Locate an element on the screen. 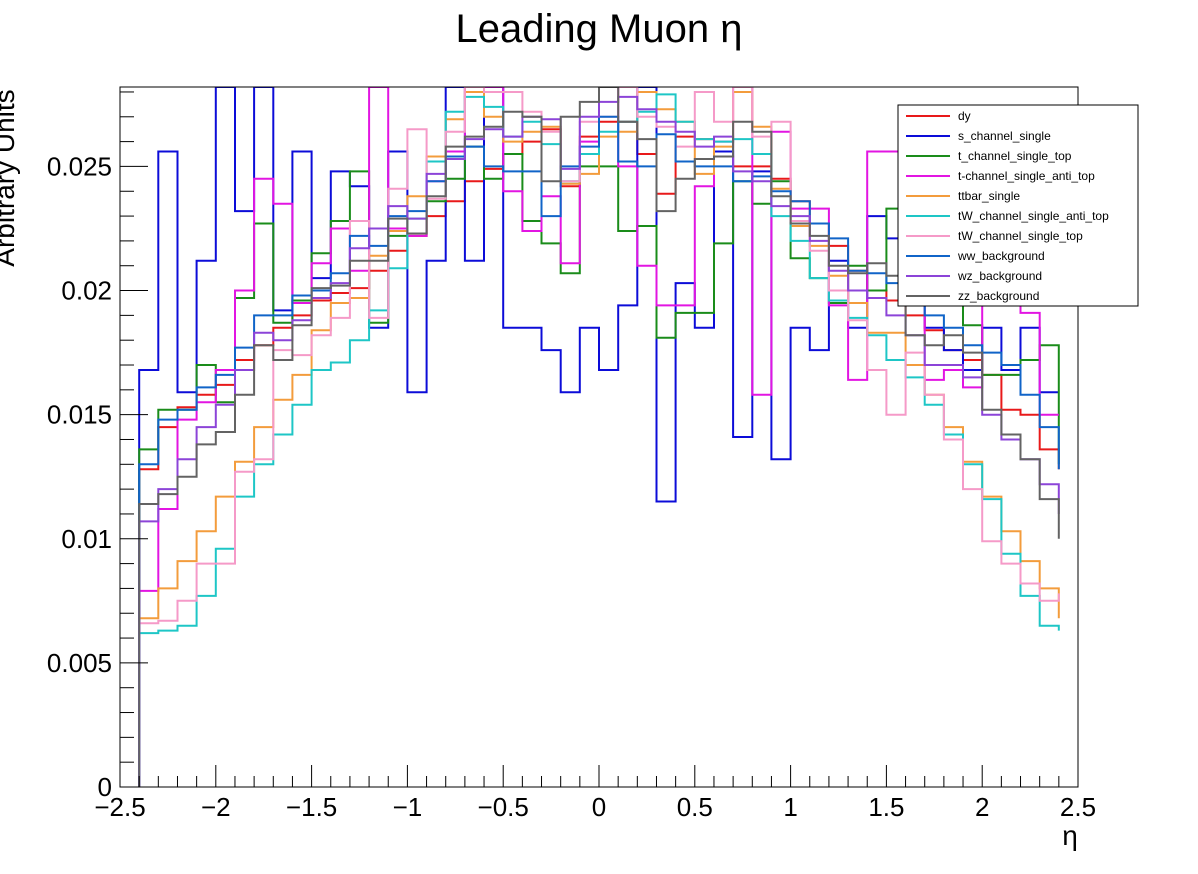 The image size is (1198, 874). y-axis-ticks: 0 0.005 0.01 0.015 0.02 0.025 is located at coordinates (97, 446).